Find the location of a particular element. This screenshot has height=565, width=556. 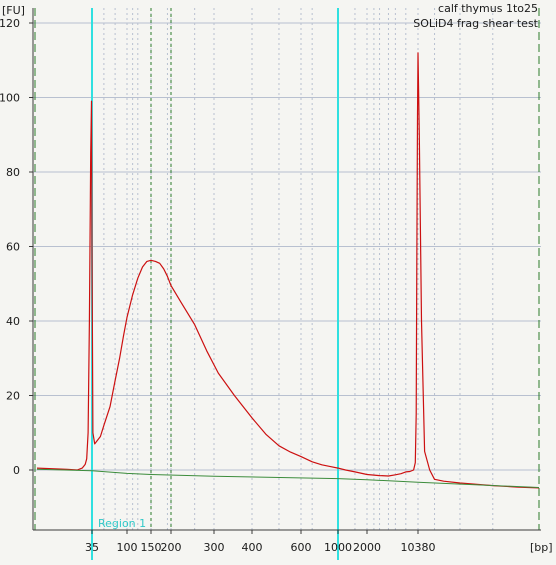

x-tick-label: 10380 is located at coordinates (418, 547).